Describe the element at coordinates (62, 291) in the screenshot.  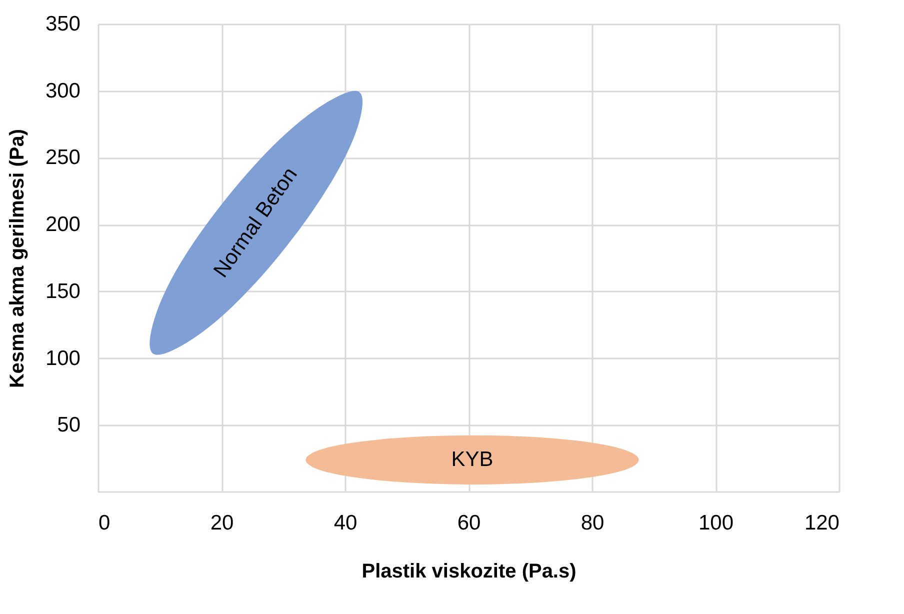
I see `y-tick-label: 150` at that location.